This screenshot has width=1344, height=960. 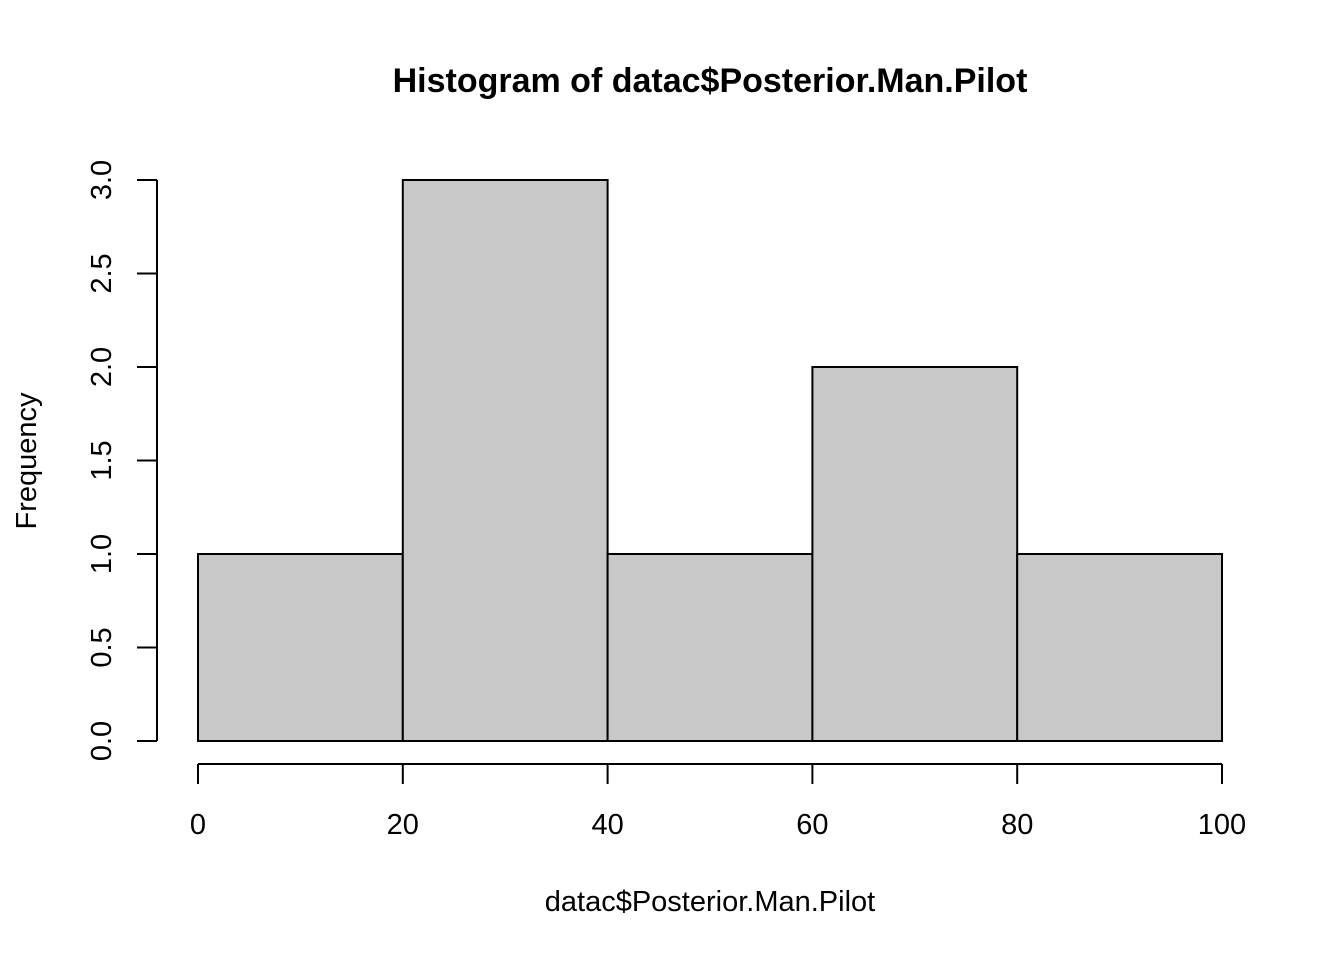 I want to click on x-tick-label-3: 60, so click(x=812, y=825).